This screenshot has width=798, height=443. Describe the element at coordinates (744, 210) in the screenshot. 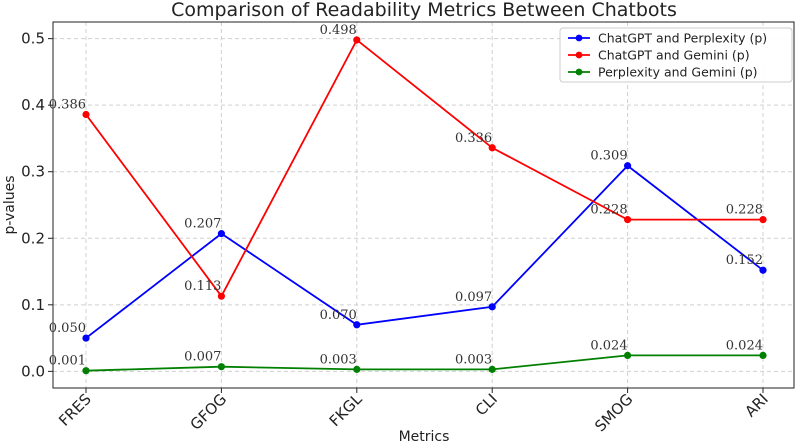

I see `series-1-label-5: 0.228` at that location.